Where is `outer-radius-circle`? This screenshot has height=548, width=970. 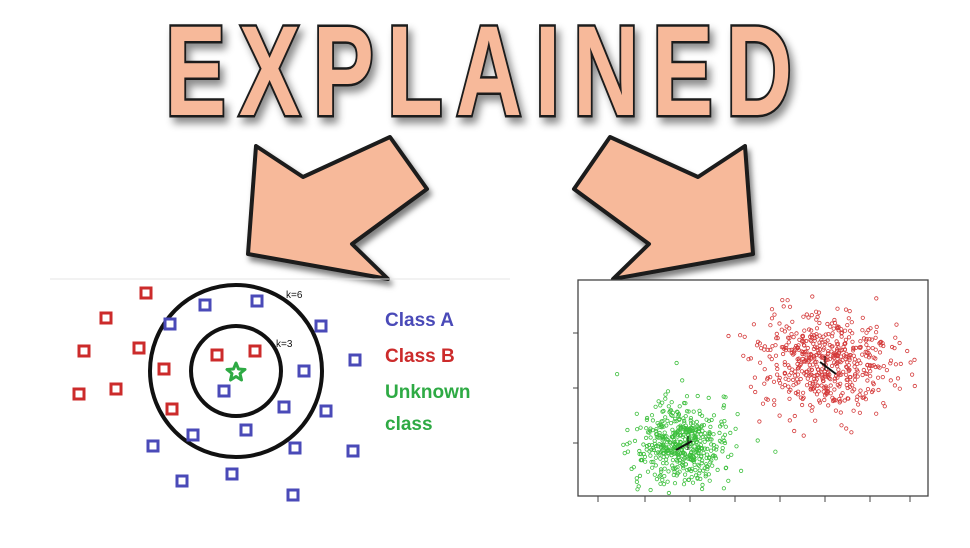 outer-radius-circle is located at coordinates (236, 371).